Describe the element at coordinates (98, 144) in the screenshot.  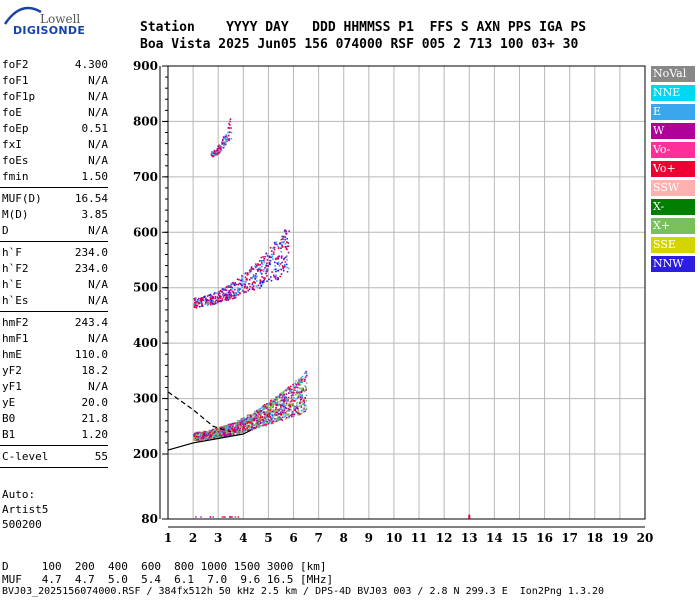
I see `param-value: N/A` at that location.